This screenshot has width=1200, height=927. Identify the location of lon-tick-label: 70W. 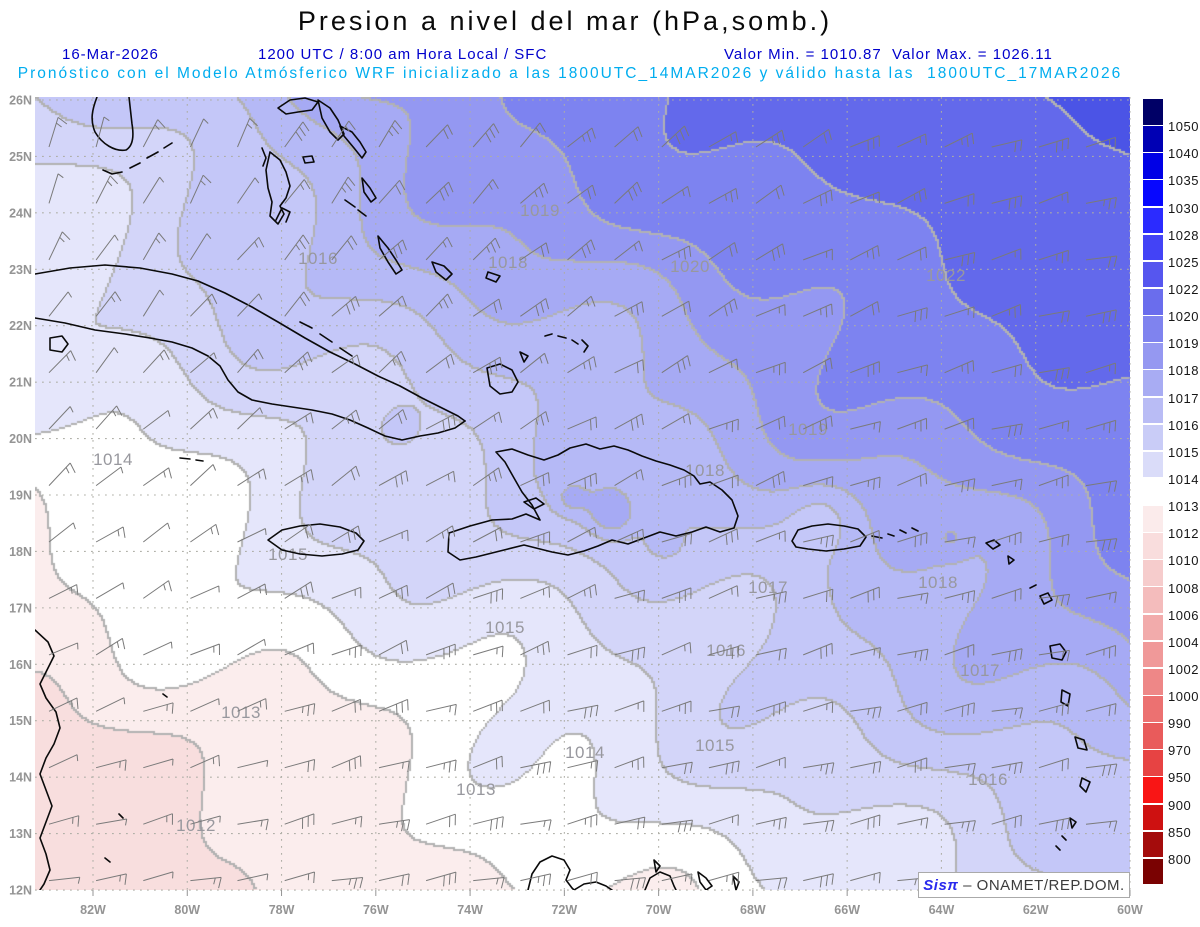
(659, 910).